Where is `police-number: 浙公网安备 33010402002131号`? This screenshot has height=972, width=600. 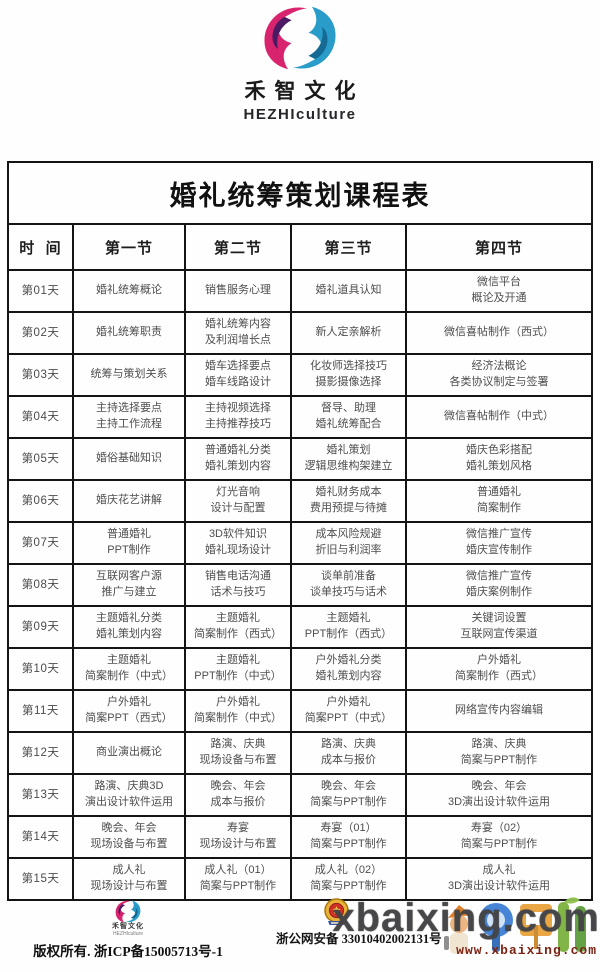
police-number: 浙公网安备 33010402002131号 is located at coordinates (359, 939).